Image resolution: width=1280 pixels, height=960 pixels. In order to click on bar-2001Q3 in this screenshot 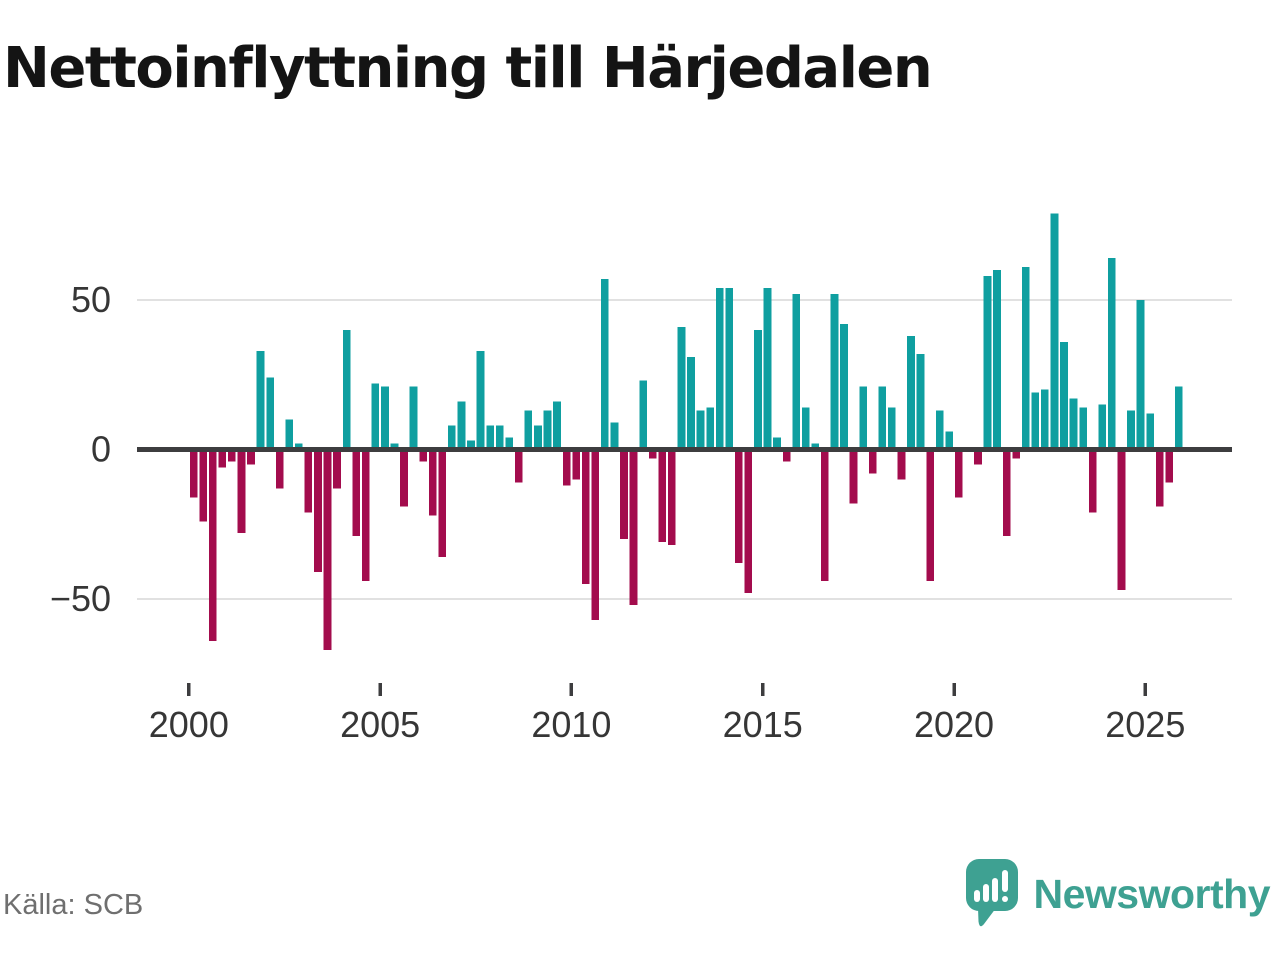, I will do `click(251, 457)`.